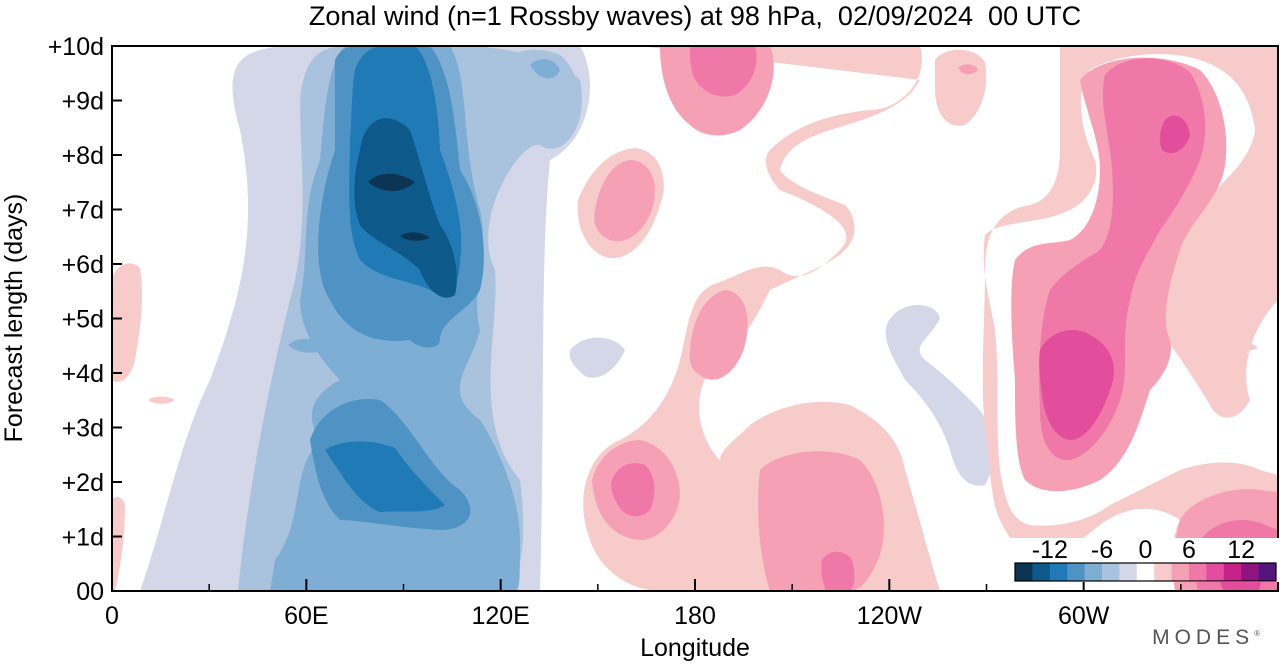 The height and width of the screenshot is (664, 1280). What do you see at coordinates (83, 102) in the screenshot?
I see `y-tick-label: +9d` at bounding box center [83, 102].